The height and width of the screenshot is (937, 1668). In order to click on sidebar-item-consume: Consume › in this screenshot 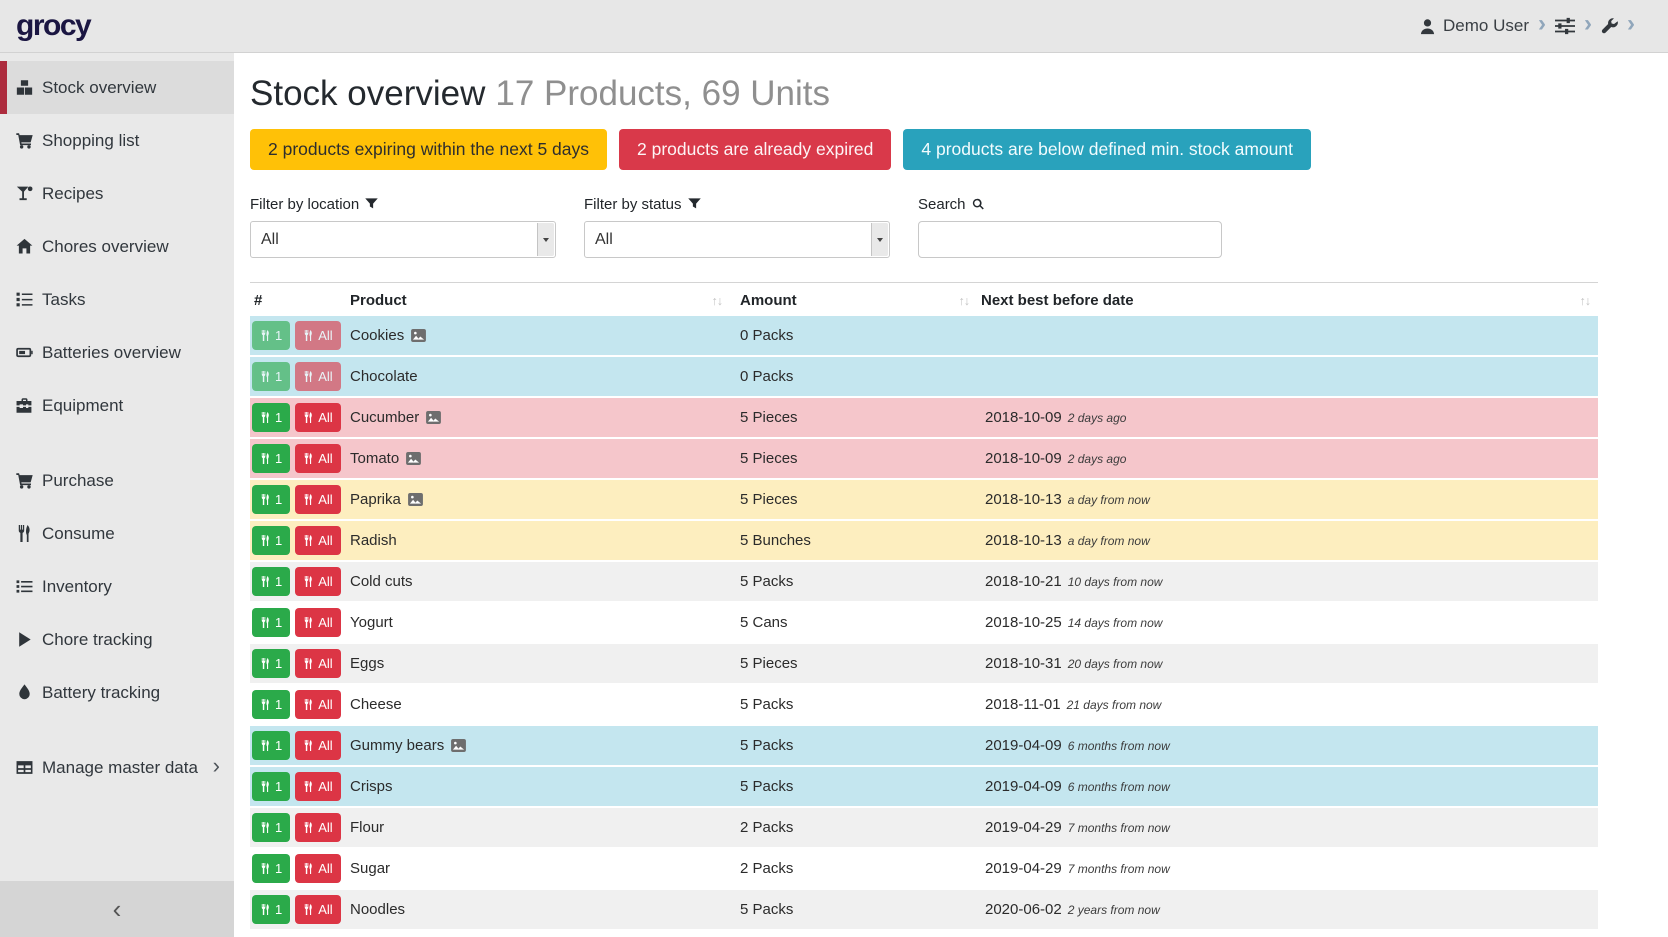, I will do `click(117, 533)`.